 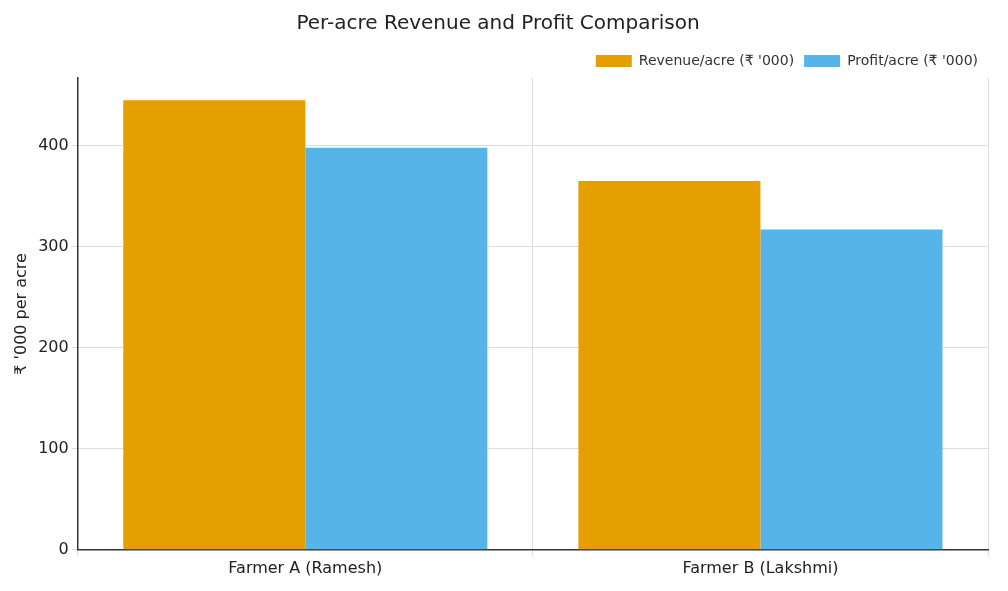 I want to click on y-tick-label: 300, so click(x=53, y=245).